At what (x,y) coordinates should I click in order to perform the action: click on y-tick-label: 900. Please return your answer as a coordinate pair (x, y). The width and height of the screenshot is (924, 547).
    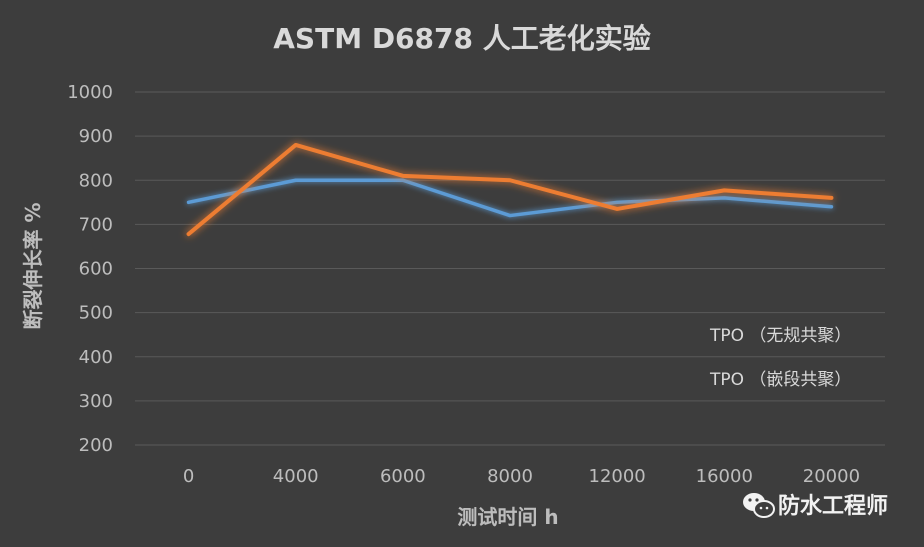
    Looking at the image, I should click on (96, 136).